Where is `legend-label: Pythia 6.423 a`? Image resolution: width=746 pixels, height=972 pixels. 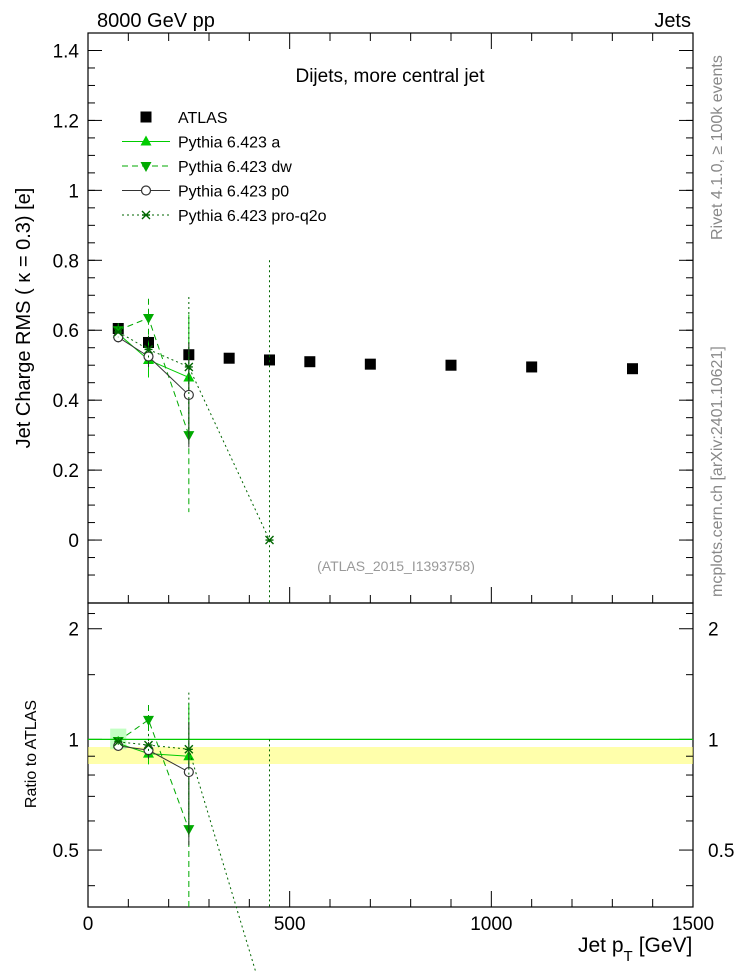
legend-label: Pythia 6.423 a is located at coordinates (229, 143).